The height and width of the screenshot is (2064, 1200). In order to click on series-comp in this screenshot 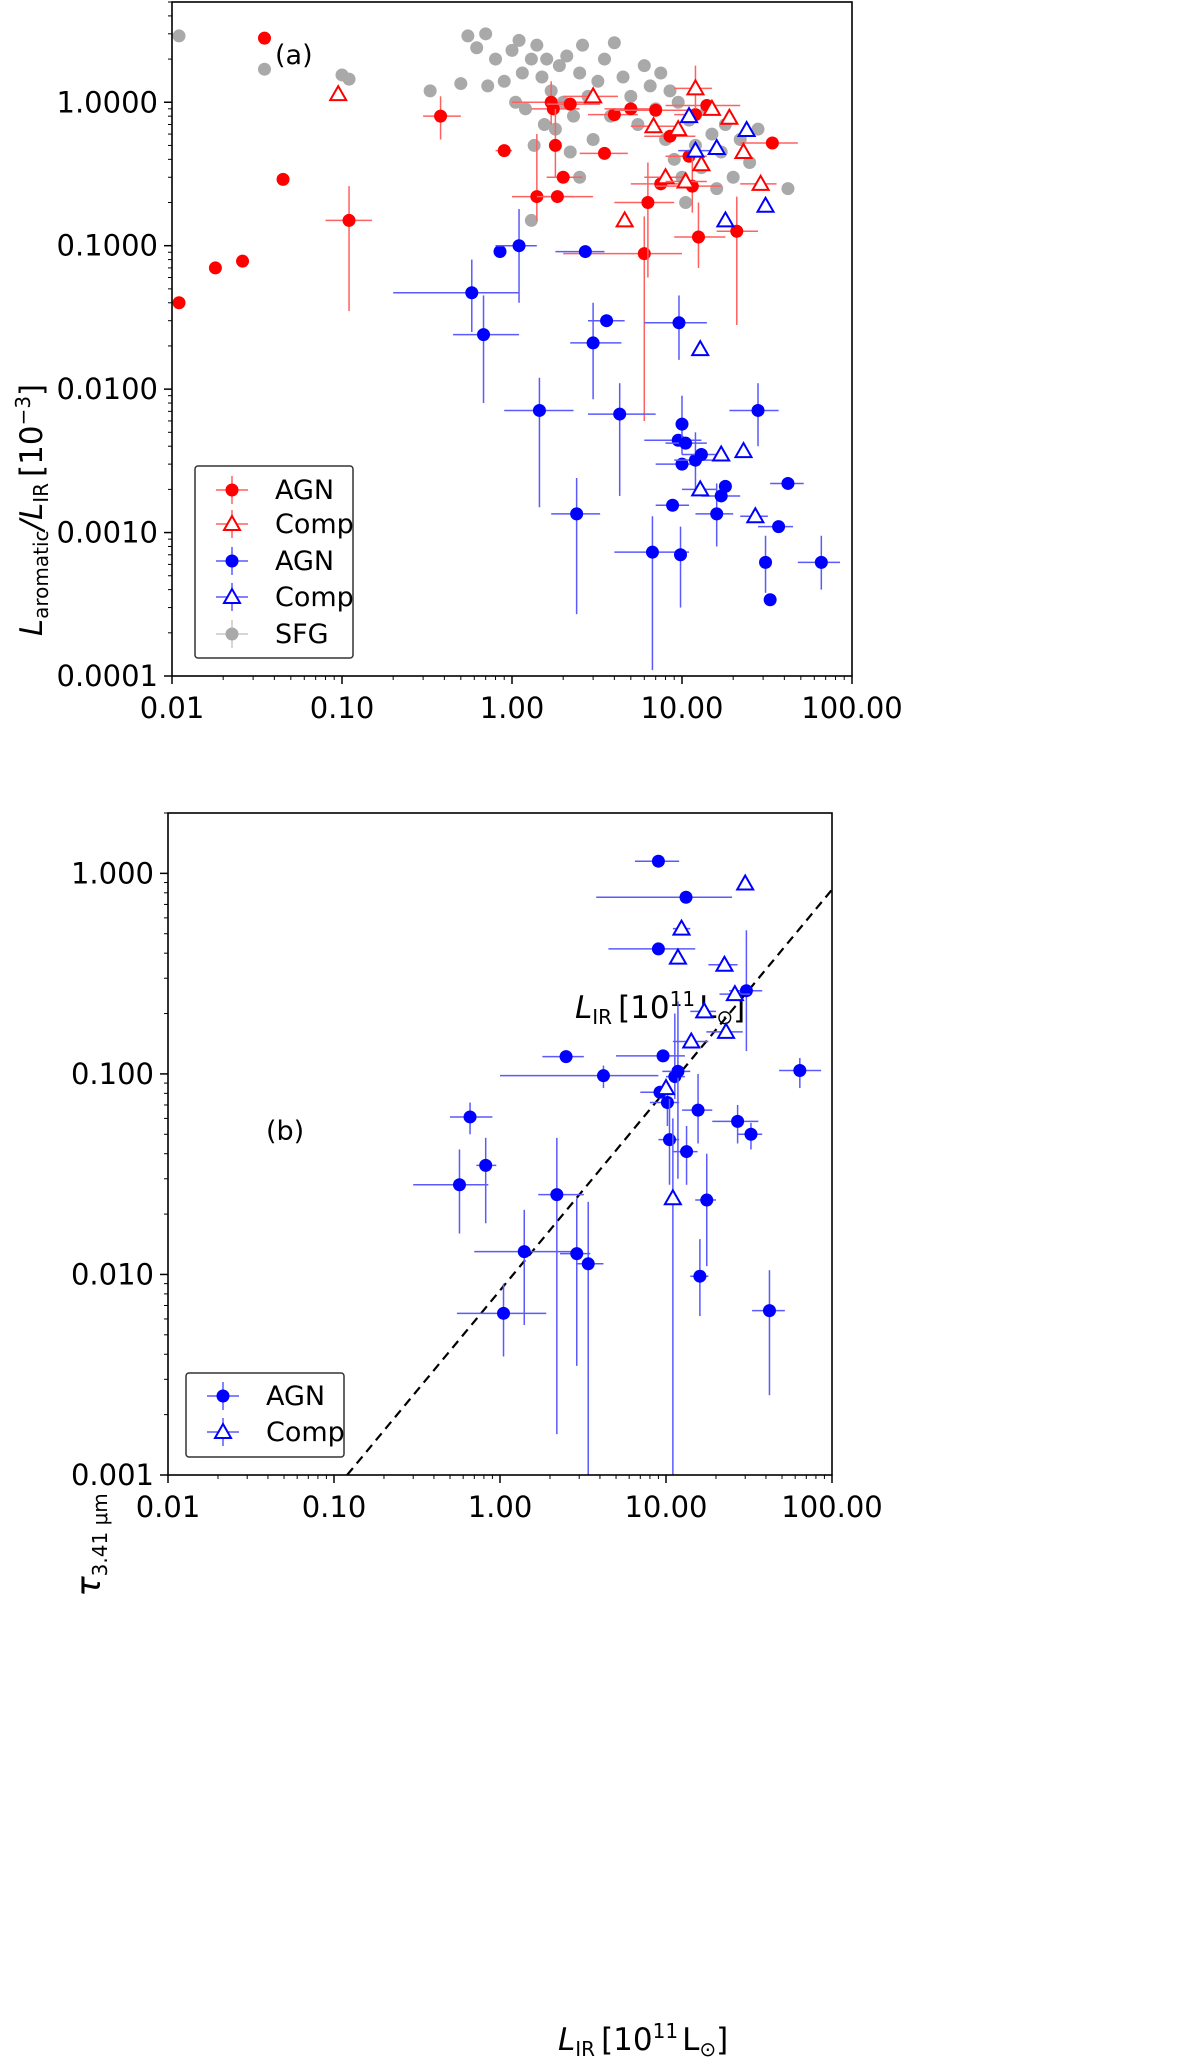, I will do `click(727, 315)`.